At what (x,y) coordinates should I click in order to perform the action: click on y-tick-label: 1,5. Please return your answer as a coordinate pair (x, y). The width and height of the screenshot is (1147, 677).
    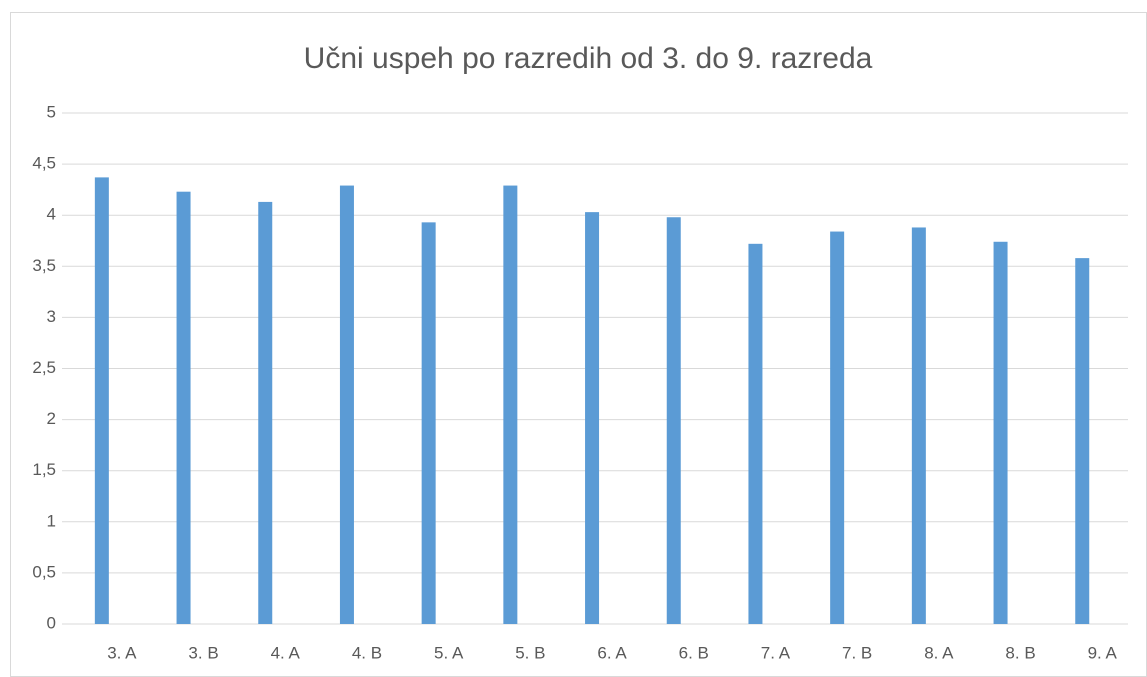
    Looking at the image, I should click on (44, 469).